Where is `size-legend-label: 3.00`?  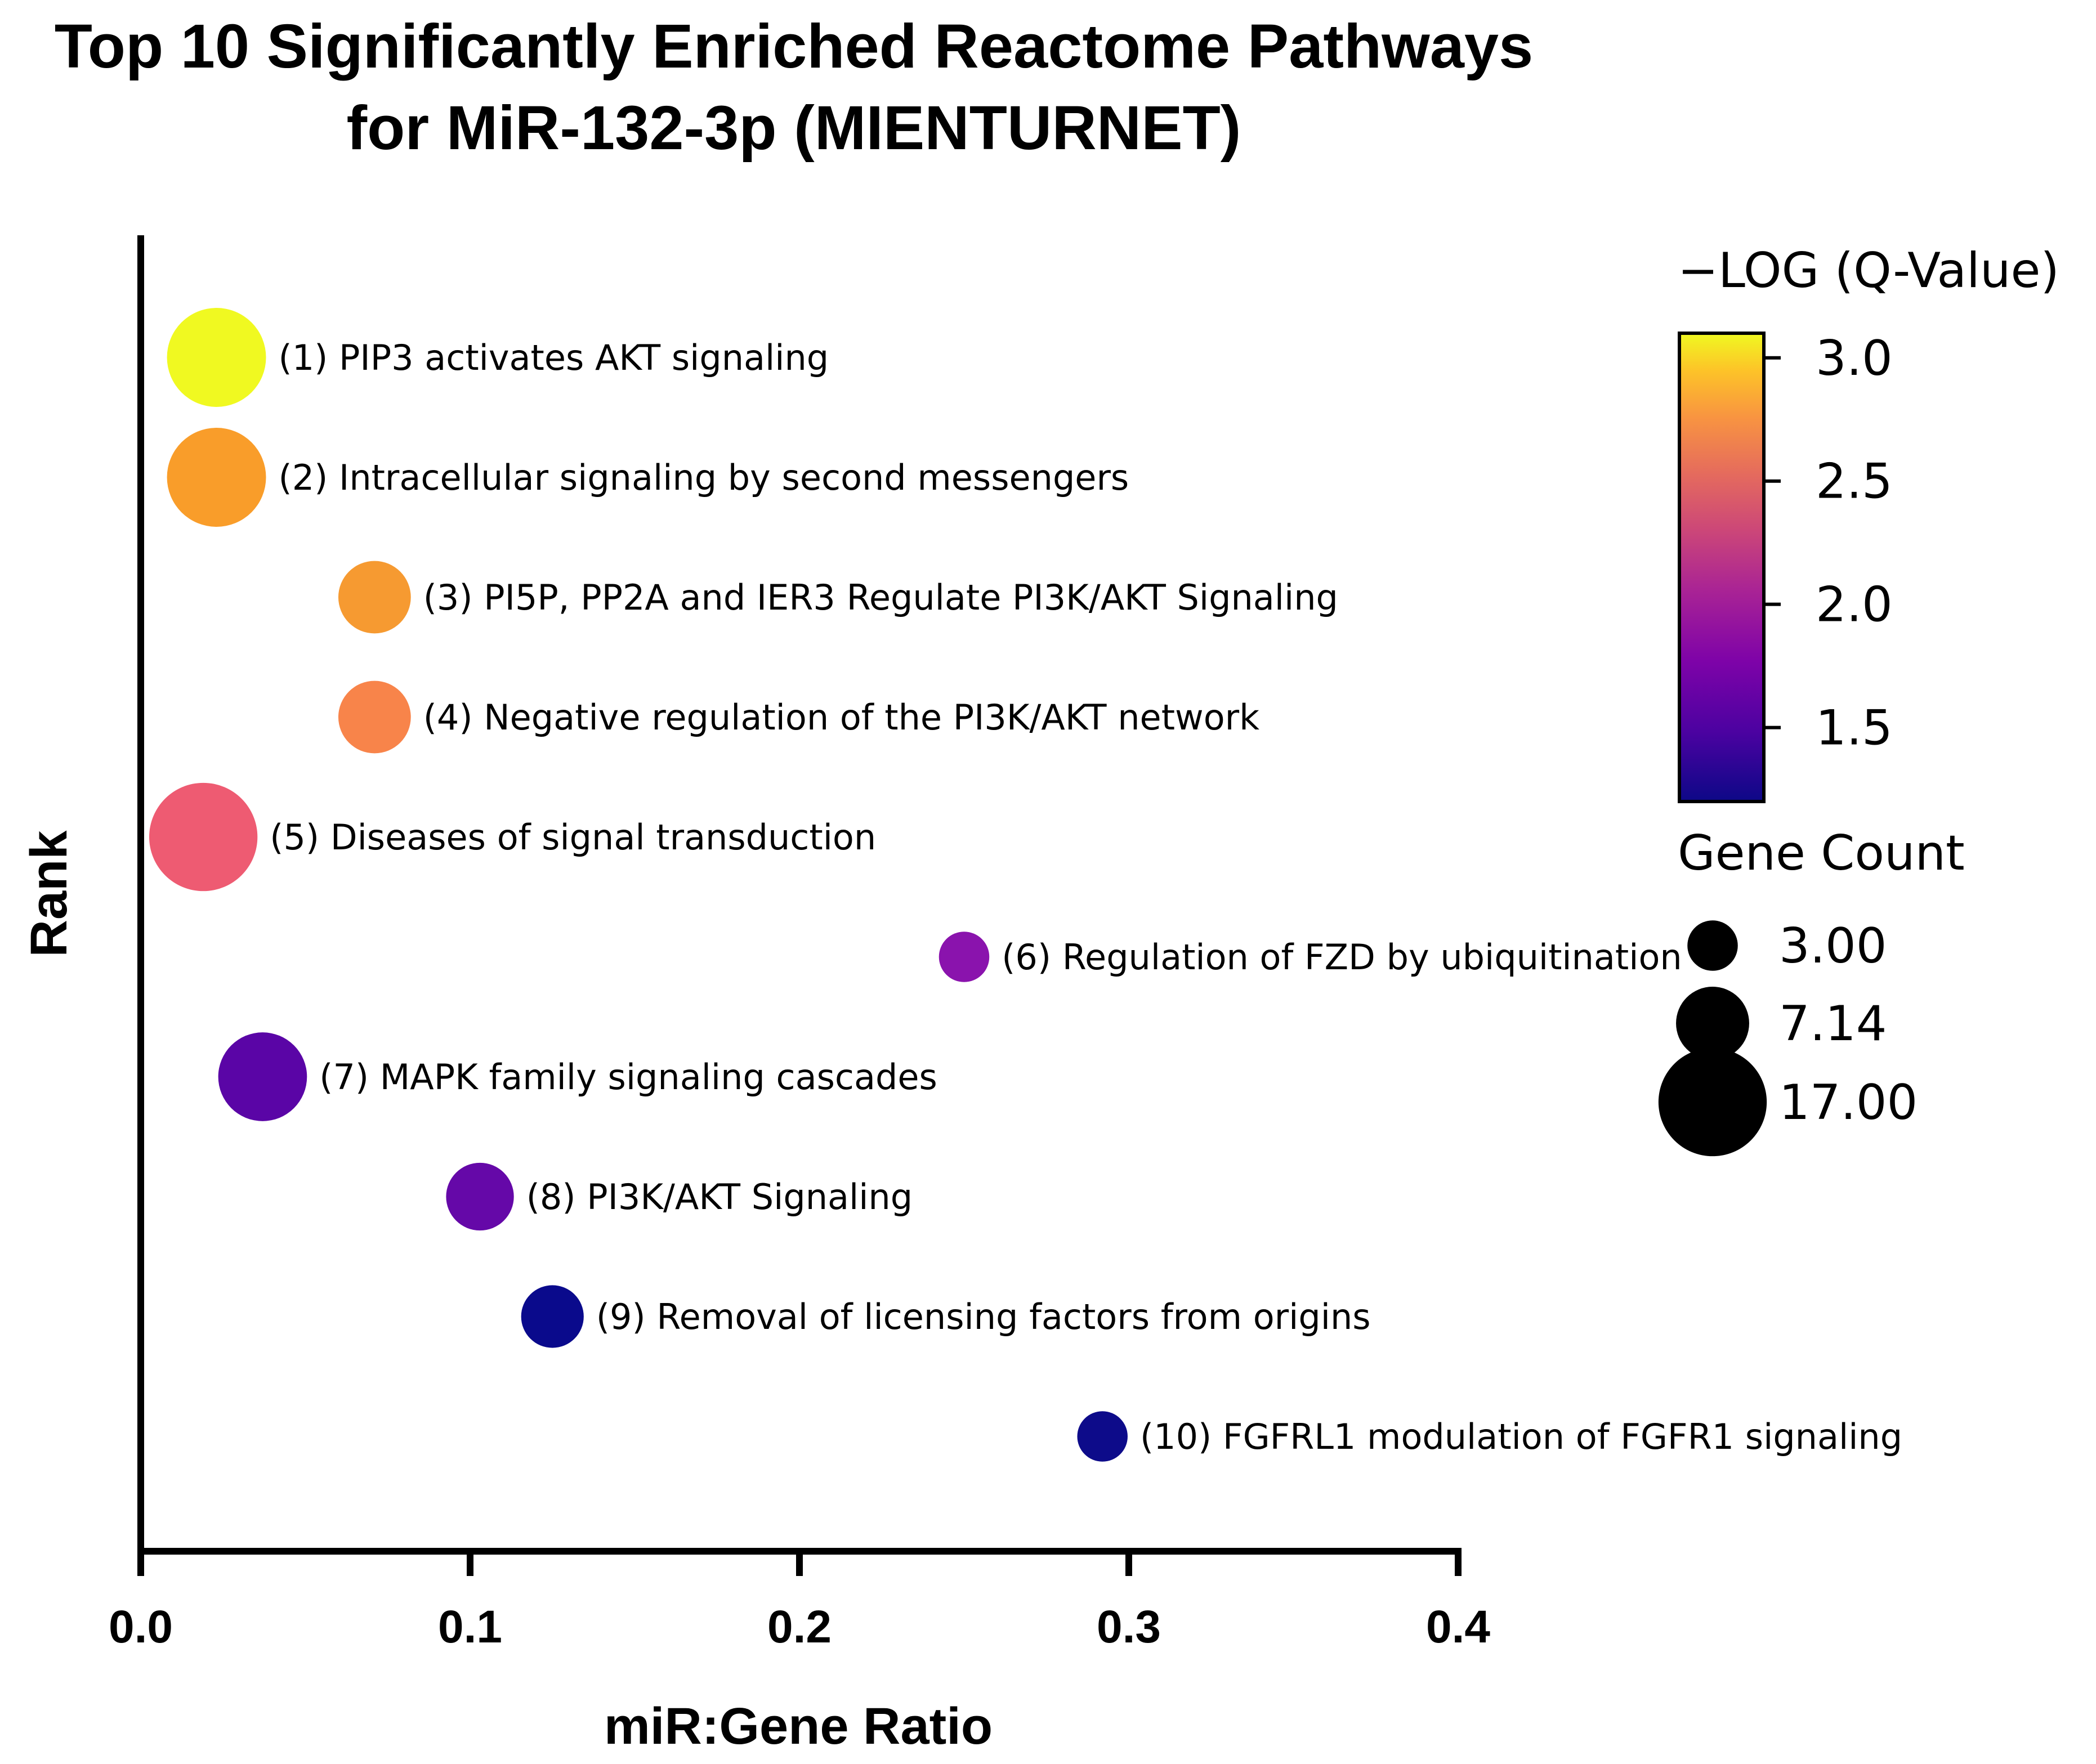 size-legend-label: 3.00 is located at coordinates (1833, 946).